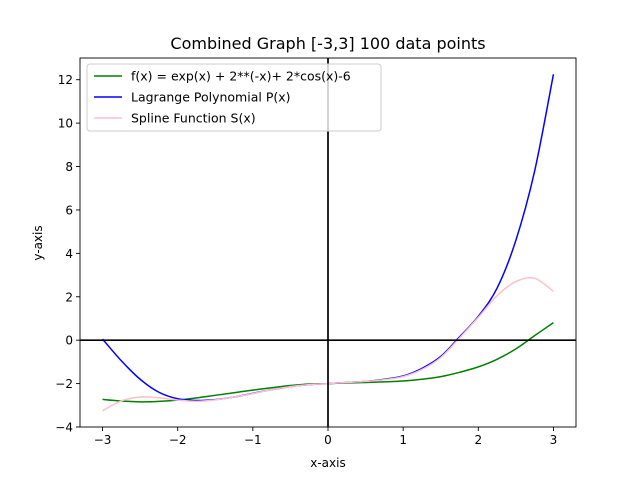 This screenshot has width=640, height=480. Describe the element at coordinates (69, 210) in the screenshot. I see `y-tick-label: 6` at that location.